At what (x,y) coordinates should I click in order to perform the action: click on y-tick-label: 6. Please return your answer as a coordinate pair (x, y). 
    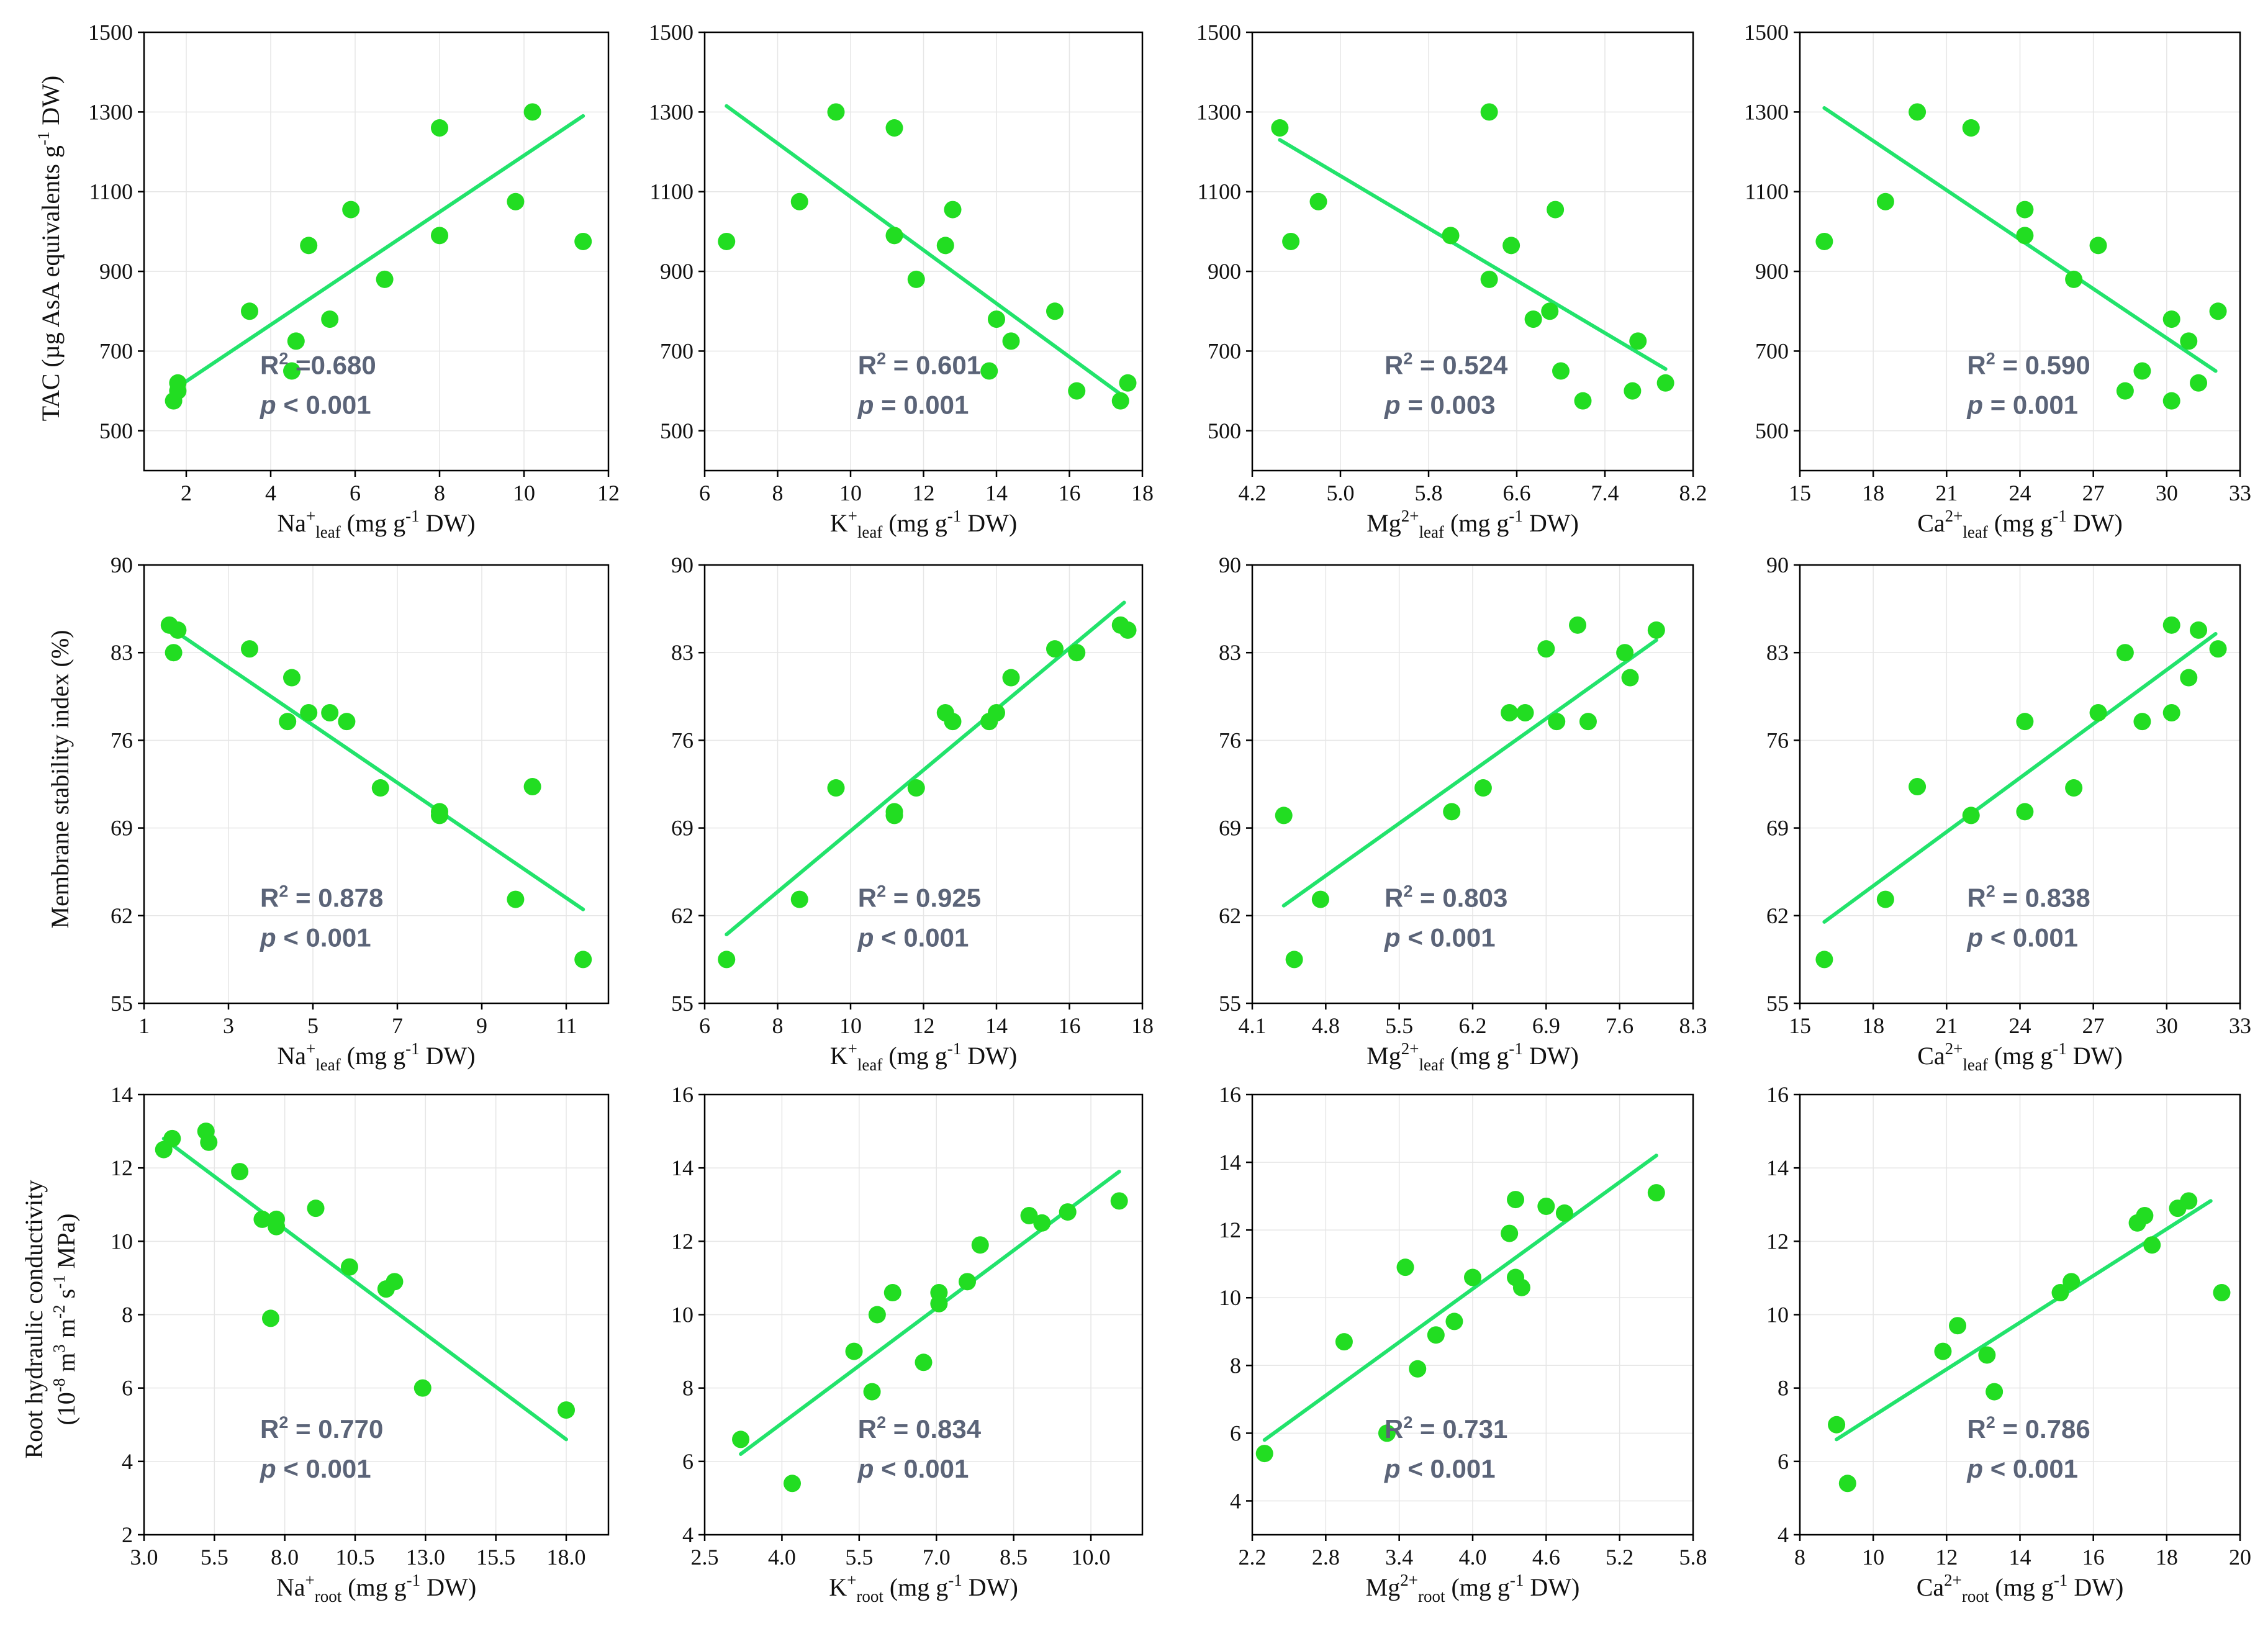
    Looking at the image, I should click on (1235, 1433).